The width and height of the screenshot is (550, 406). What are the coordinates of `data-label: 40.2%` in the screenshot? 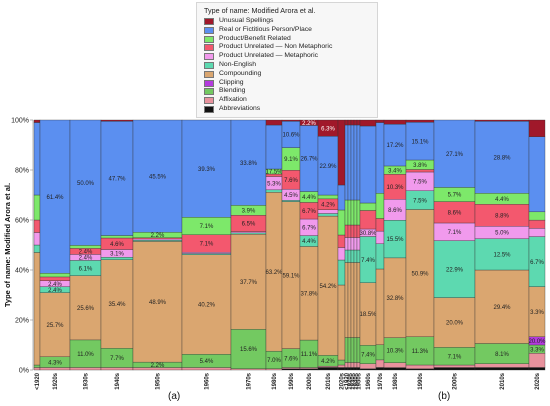 It's located at (207, 306).